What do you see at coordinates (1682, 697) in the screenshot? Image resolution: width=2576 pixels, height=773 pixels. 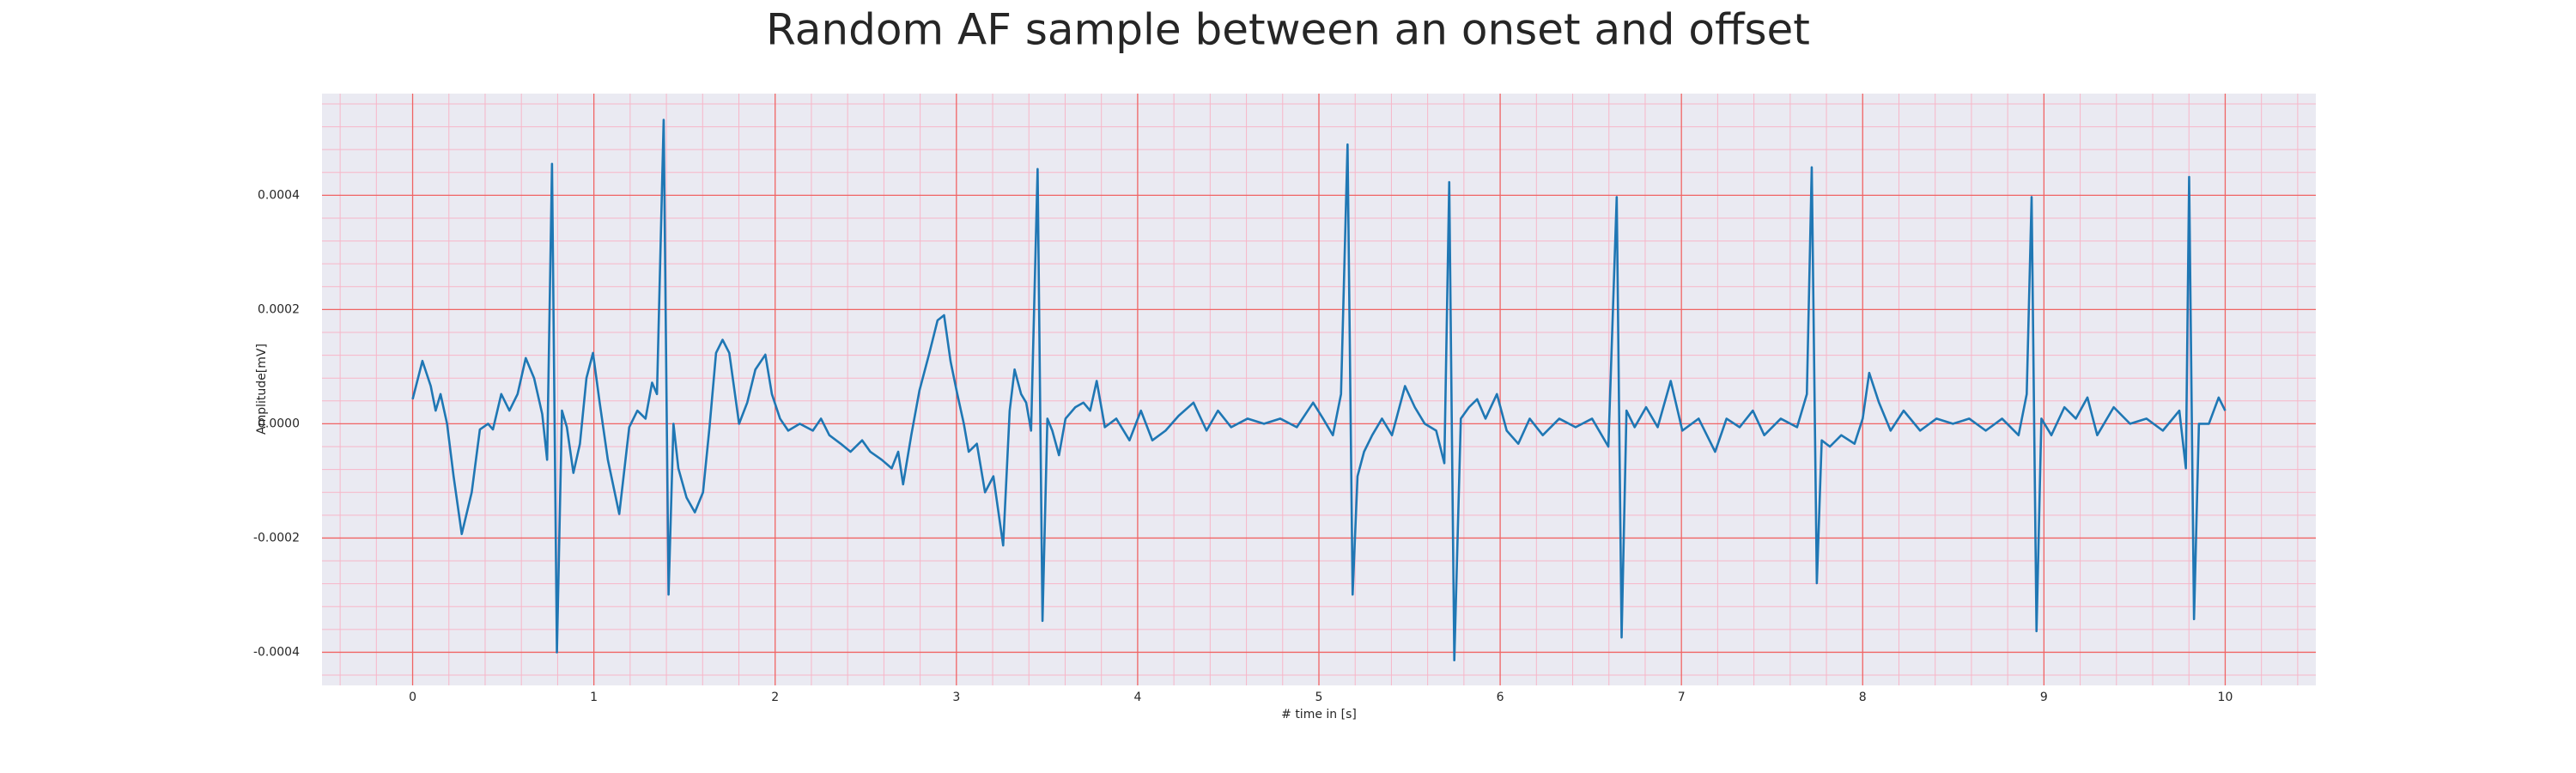 I see `x-tick-label: 7` at bounding box center [1682, 697].